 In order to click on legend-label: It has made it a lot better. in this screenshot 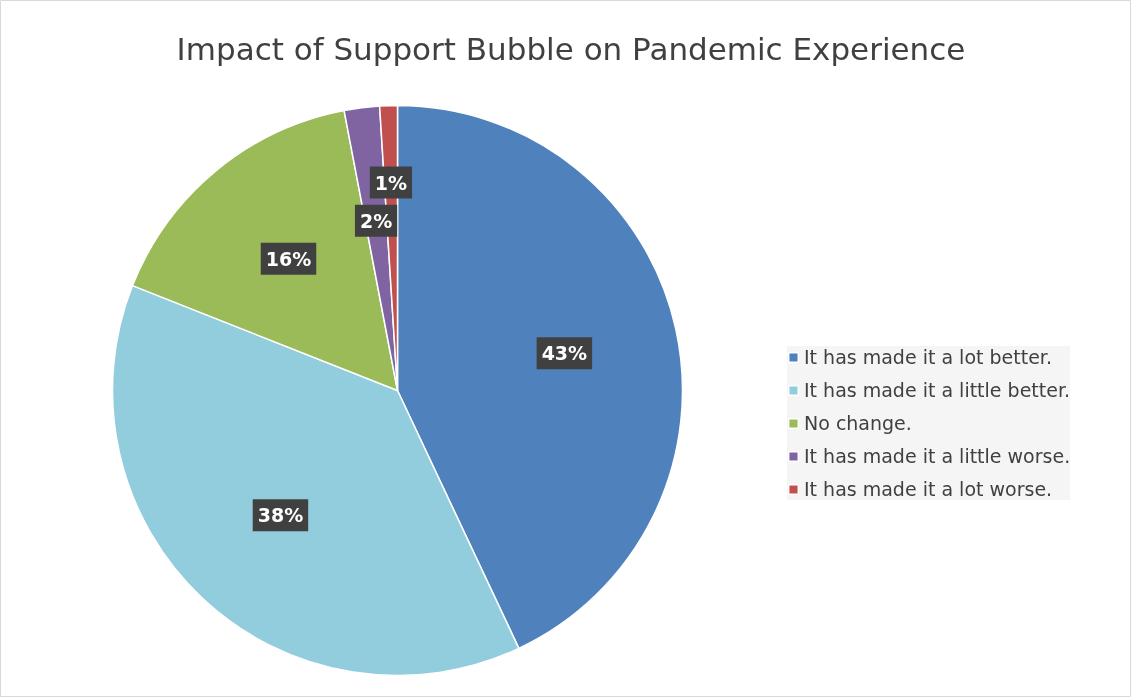, I will do `click(928, 357)`.